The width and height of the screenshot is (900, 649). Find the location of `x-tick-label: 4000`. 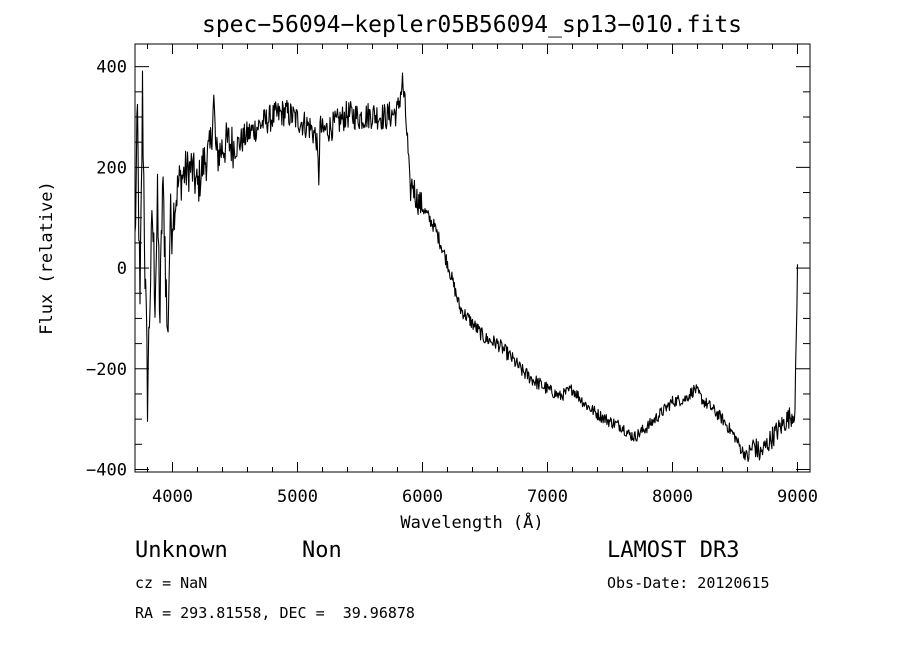

x-tick-label: 4000 is located at coordinates (172, 497).